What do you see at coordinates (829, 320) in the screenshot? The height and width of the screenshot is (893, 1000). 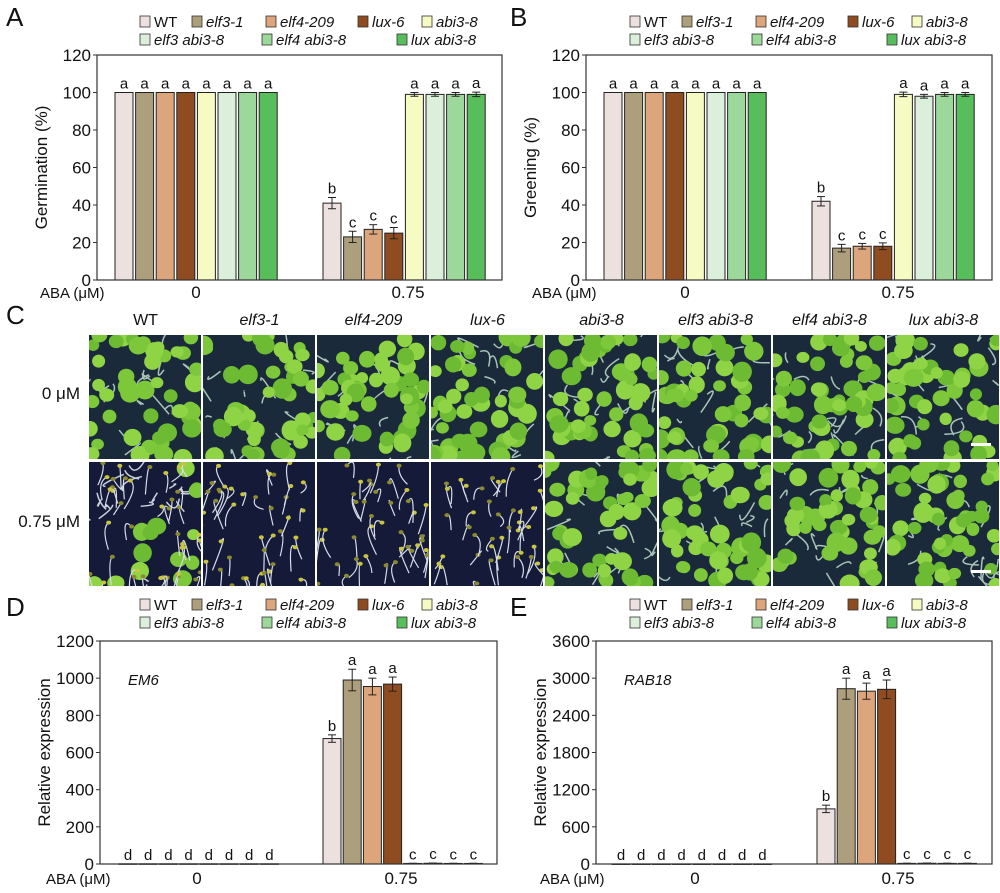 I see `photo-column-label: elf4 abi3-8` at bounding box center [829, 320].